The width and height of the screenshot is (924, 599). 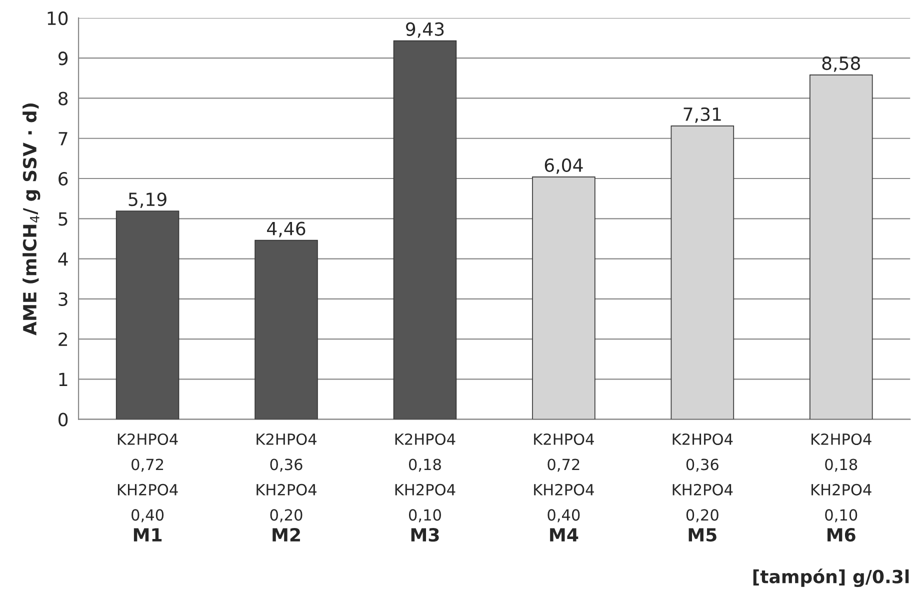 I want to click on data-label: 4,46, so click(x=286, y=230).